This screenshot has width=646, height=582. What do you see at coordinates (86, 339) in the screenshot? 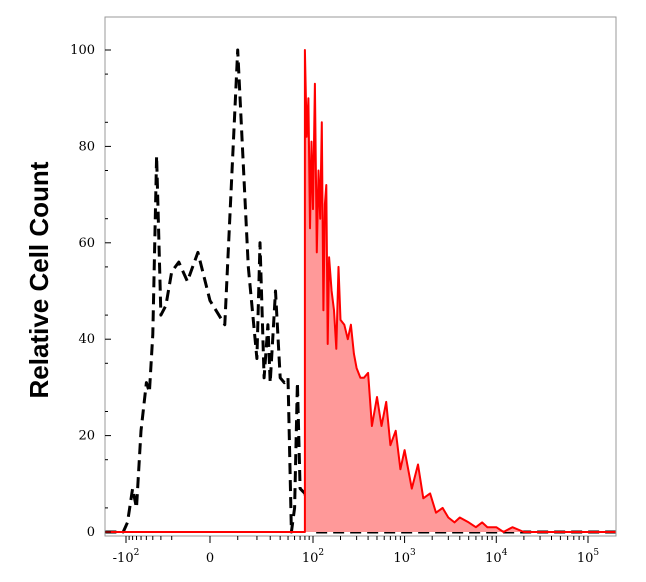
I see `y-tick-label: 40` at bounding box center [86, 339].